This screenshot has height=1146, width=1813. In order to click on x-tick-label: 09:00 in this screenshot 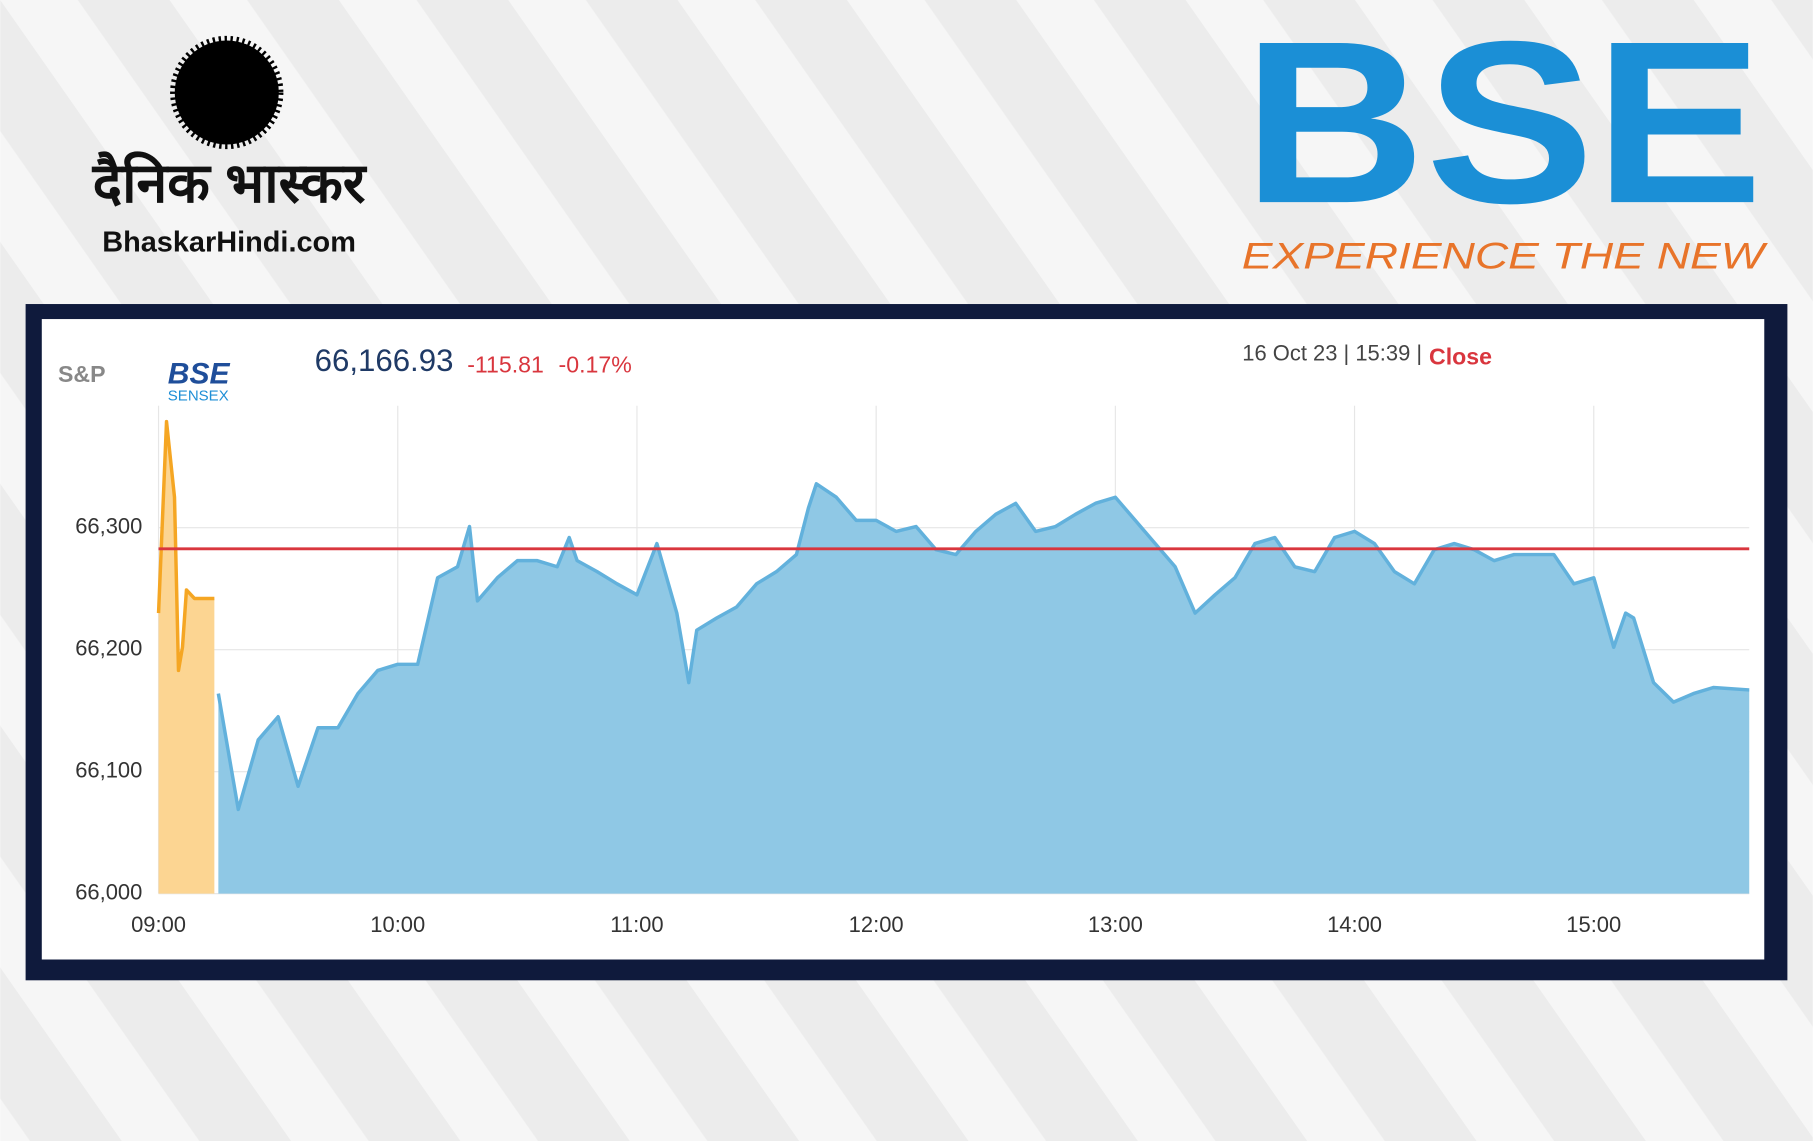, I will do `click(158, 924)`.